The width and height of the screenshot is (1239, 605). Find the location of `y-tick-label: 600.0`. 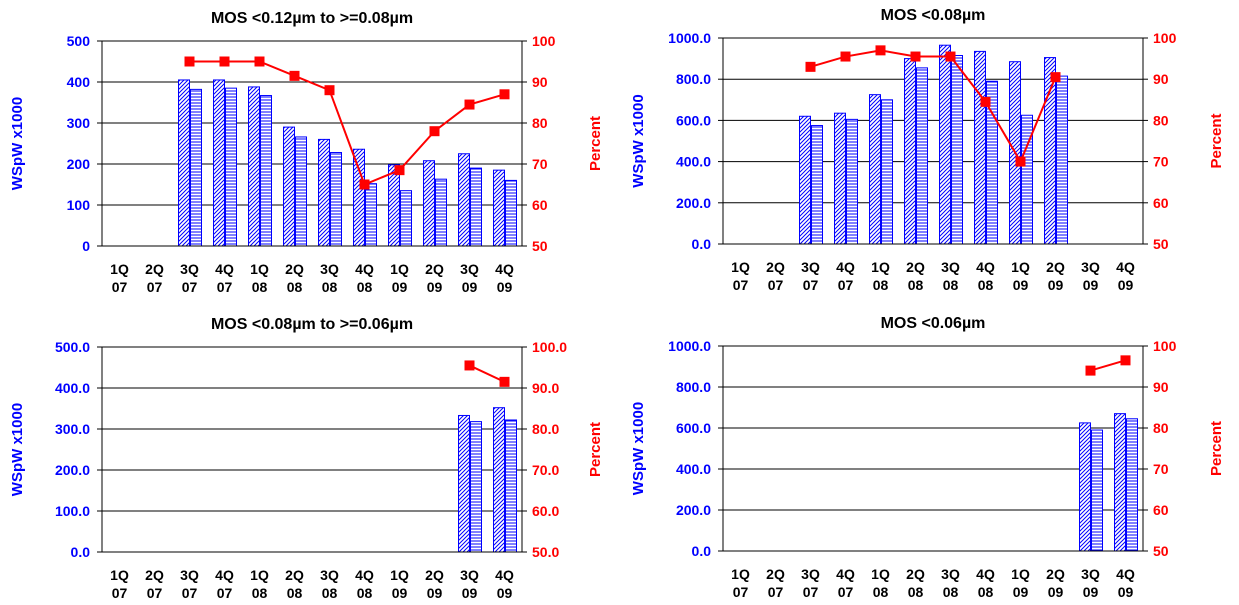

y-tick-label: 600.0 is located at coordinates (693, 120).